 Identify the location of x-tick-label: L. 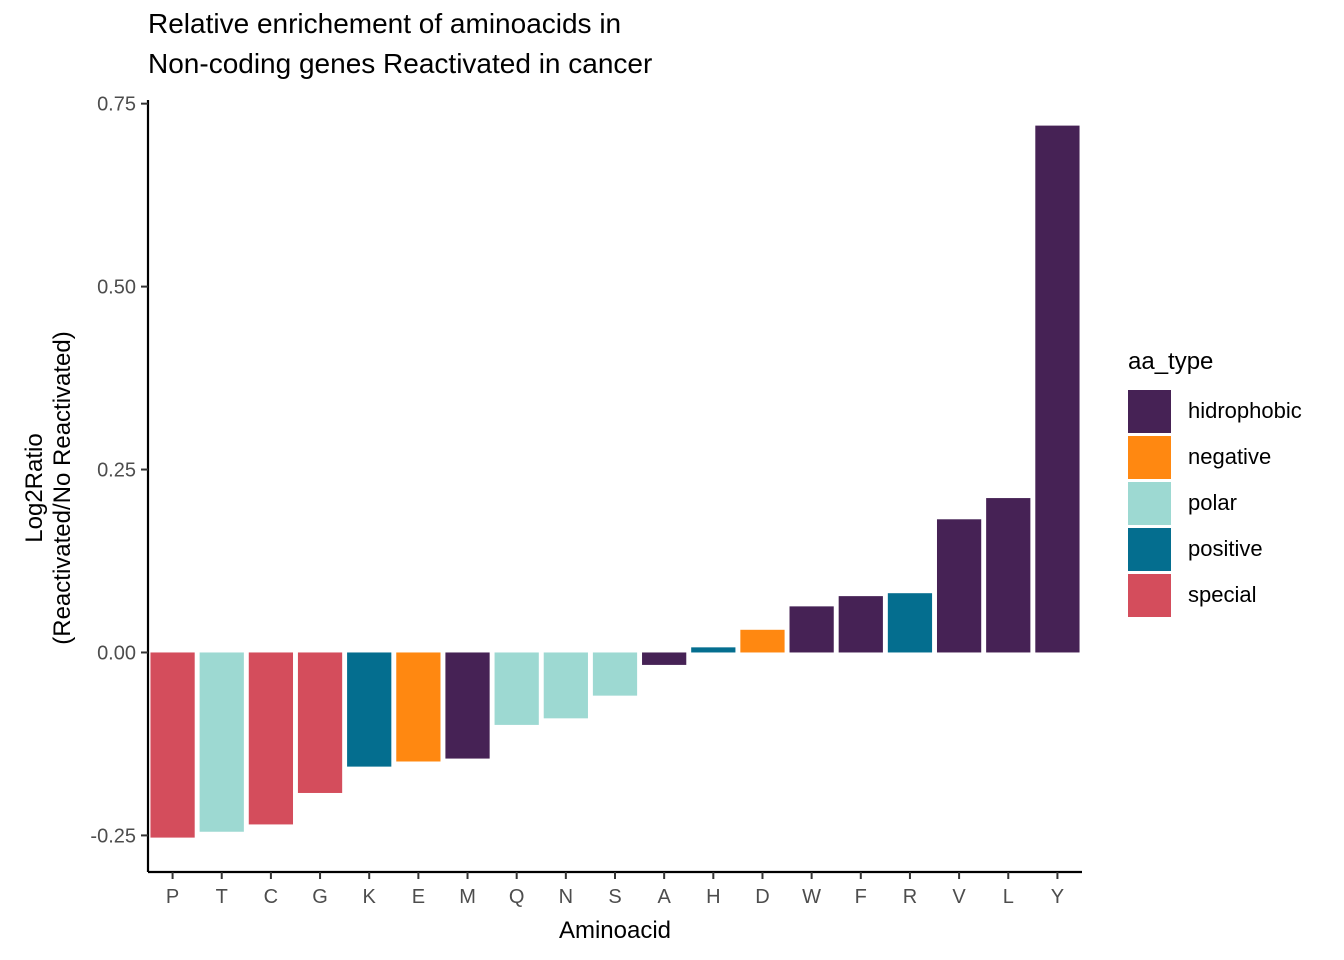
(1008, 897).